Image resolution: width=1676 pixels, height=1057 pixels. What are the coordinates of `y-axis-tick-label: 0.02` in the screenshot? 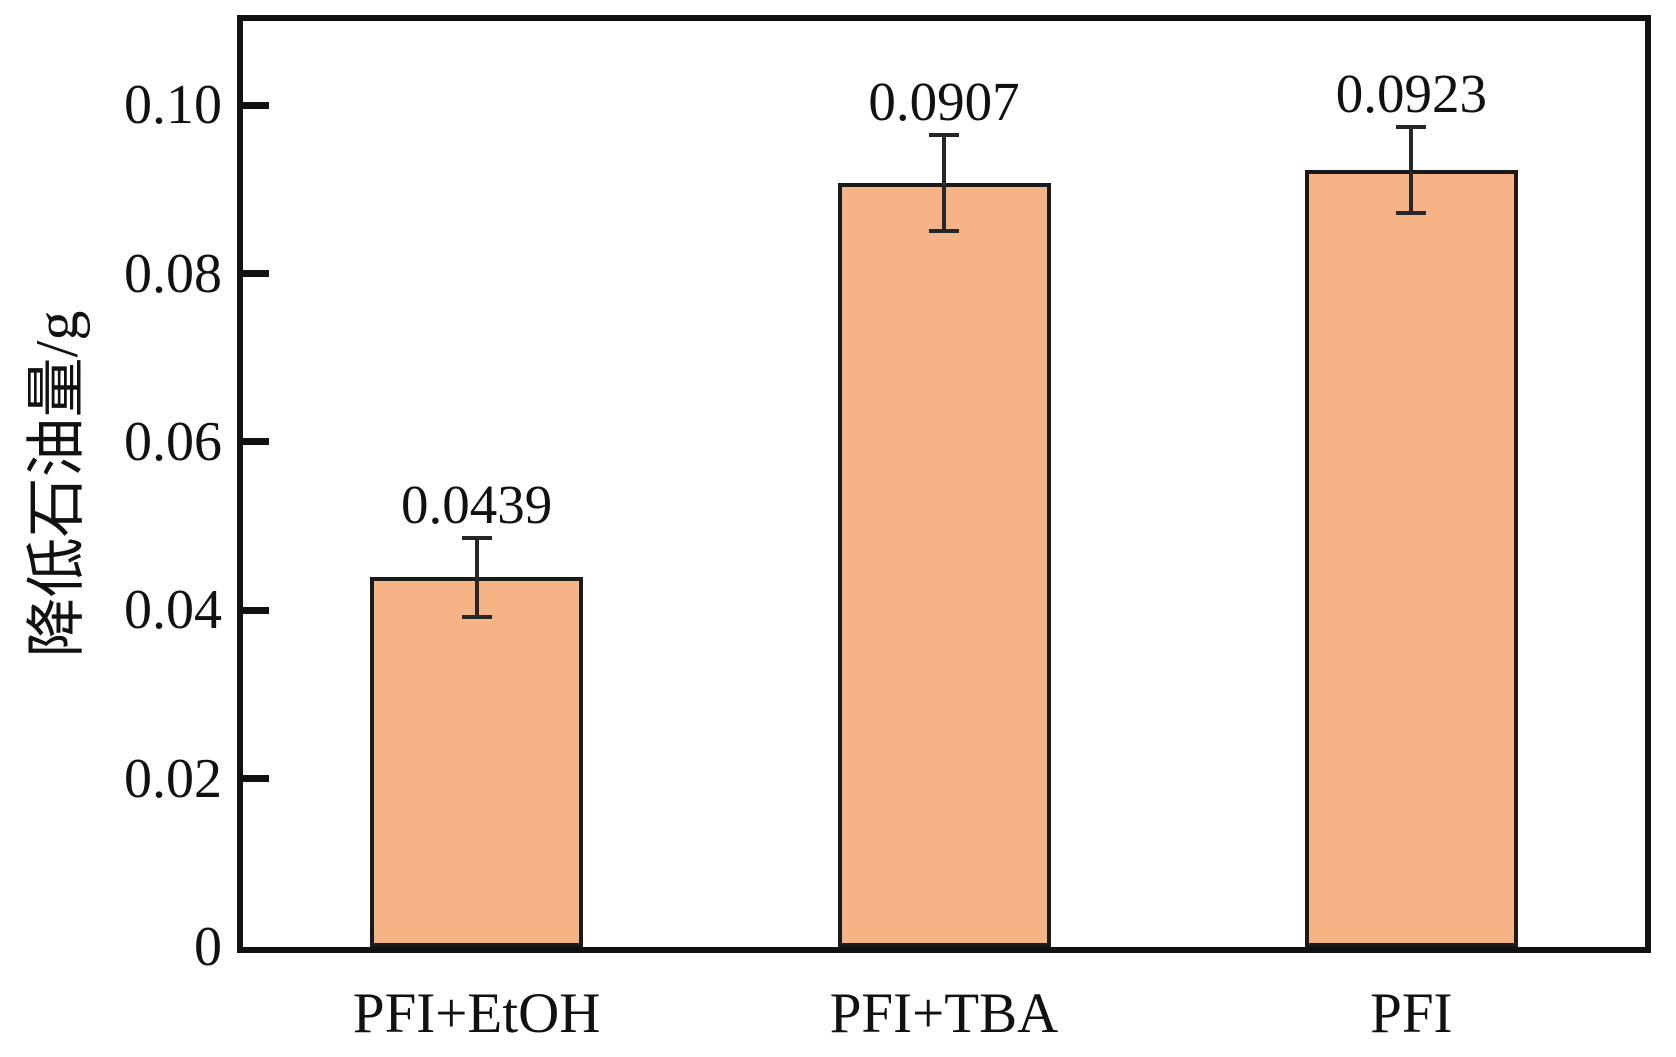 It's located at (173, 778).